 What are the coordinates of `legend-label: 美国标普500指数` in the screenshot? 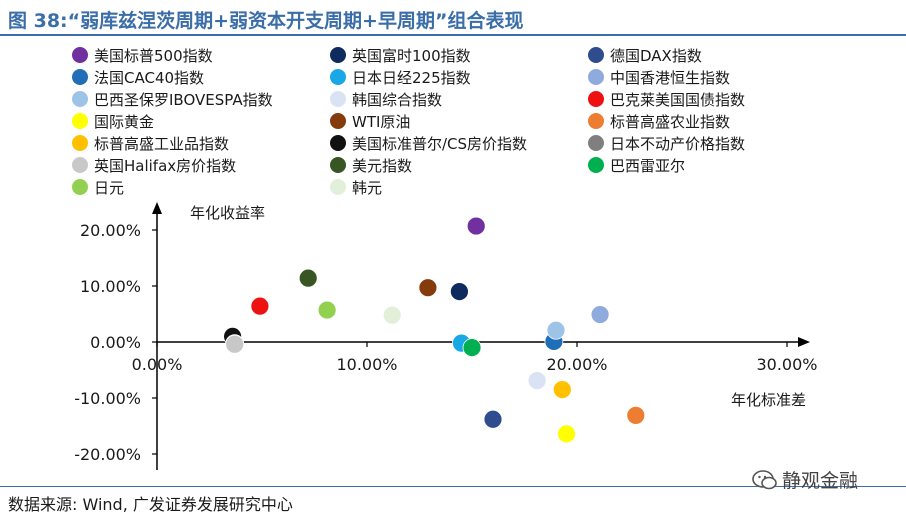 It's located at (153, 55).